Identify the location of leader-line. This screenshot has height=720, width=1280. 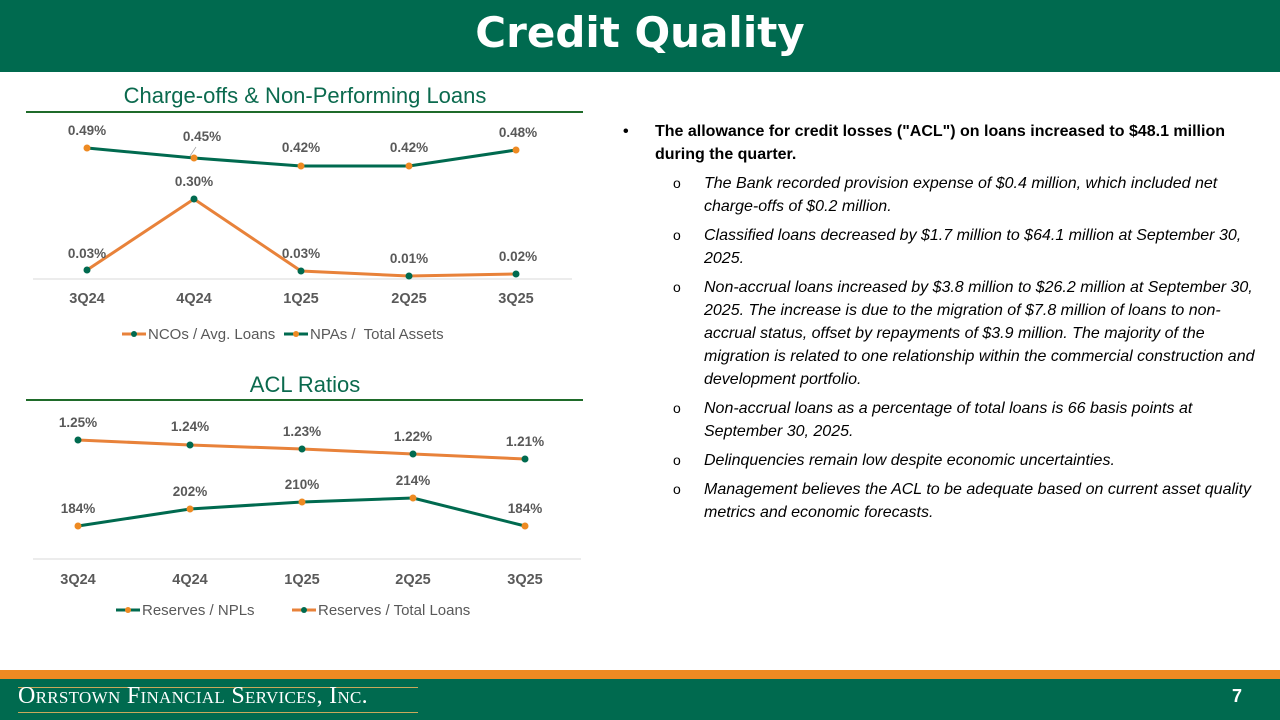
(193, 151).